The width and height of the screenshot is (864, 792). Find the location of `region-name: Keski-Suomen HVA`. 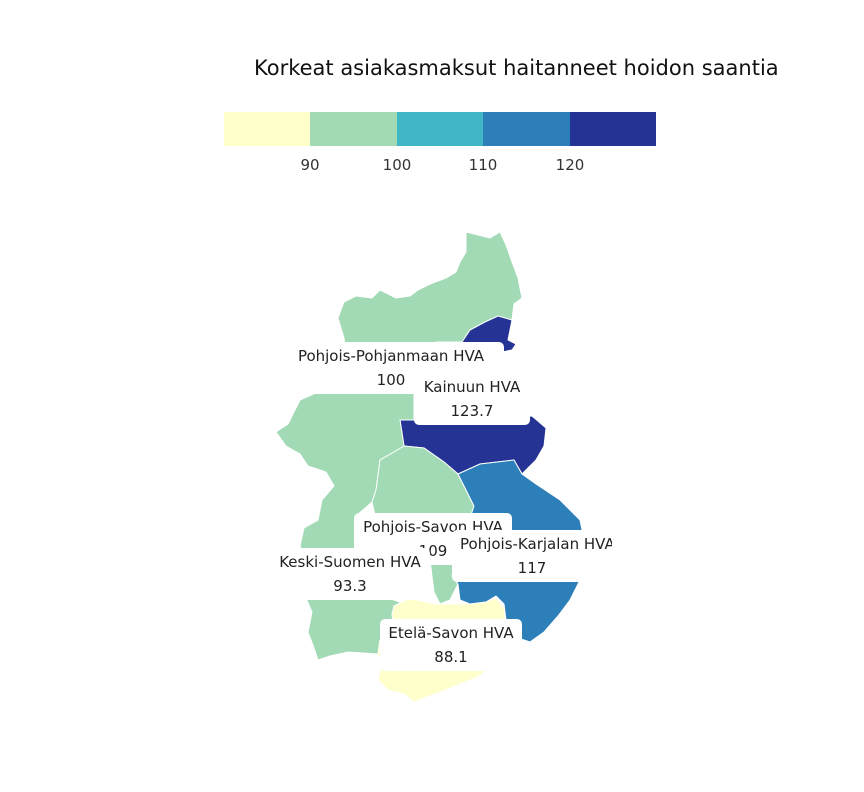

region-name: Keski-Suomen HVA is located at coordinates (350, 562).